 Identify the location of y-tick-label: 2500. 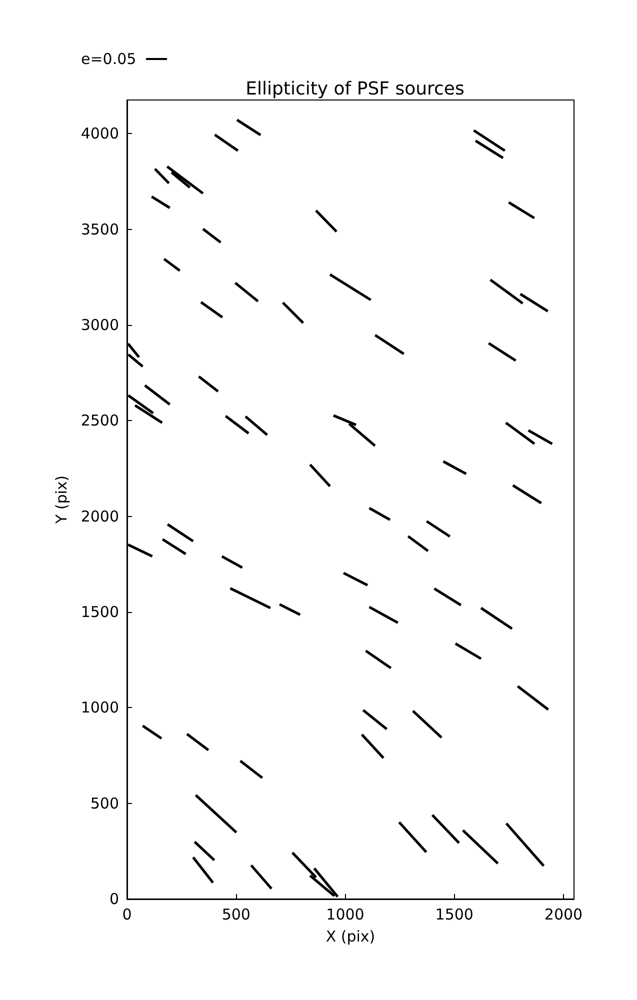
(99, 421).